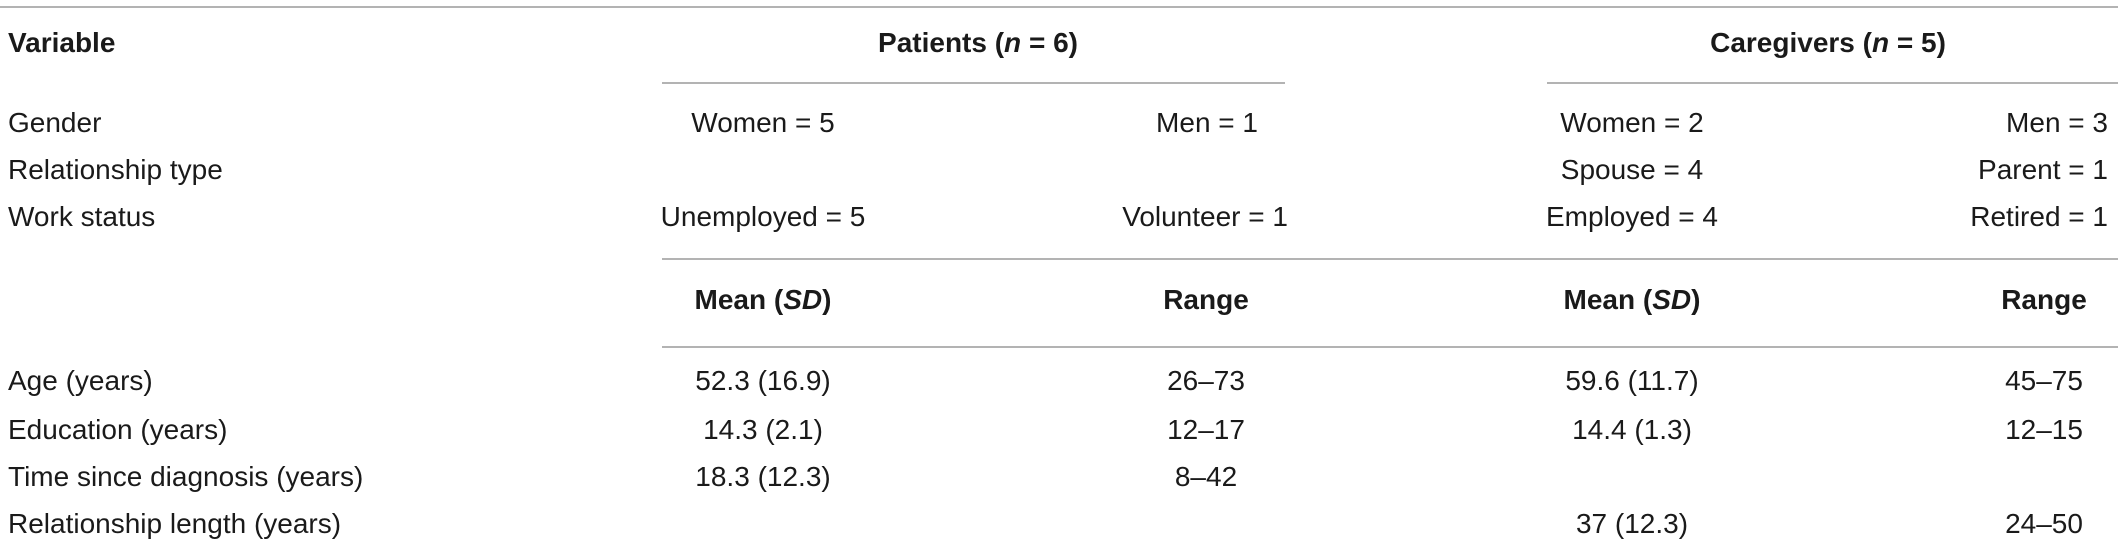 The image size is (2118, 544). Describe the element at coordinates (1206, 476) in the screenshot. I see `patients-range-cell: 8–42` at that location.